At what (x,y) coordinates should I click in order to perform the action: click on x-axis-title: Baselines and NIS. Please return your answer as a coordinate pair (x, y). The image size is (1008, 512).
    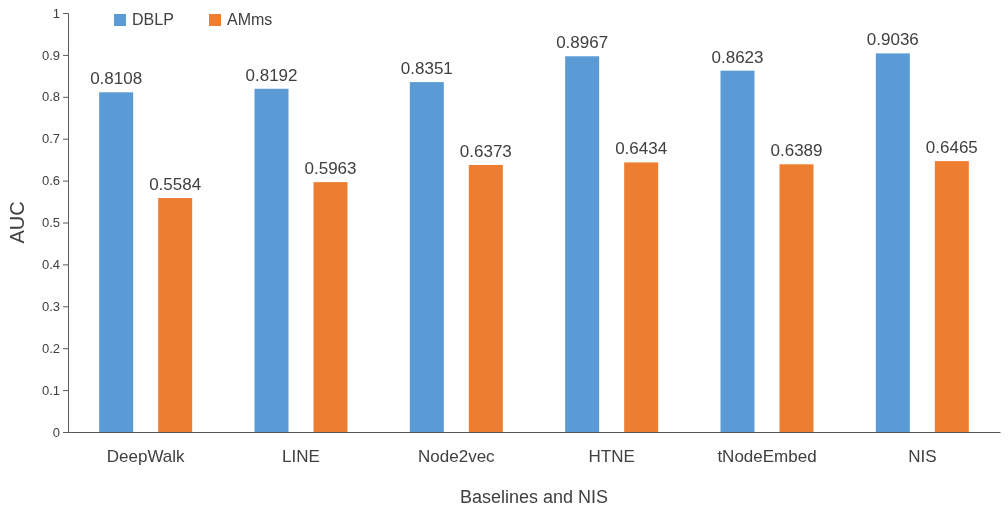
    Looking at the image, I should click on (534, 497).